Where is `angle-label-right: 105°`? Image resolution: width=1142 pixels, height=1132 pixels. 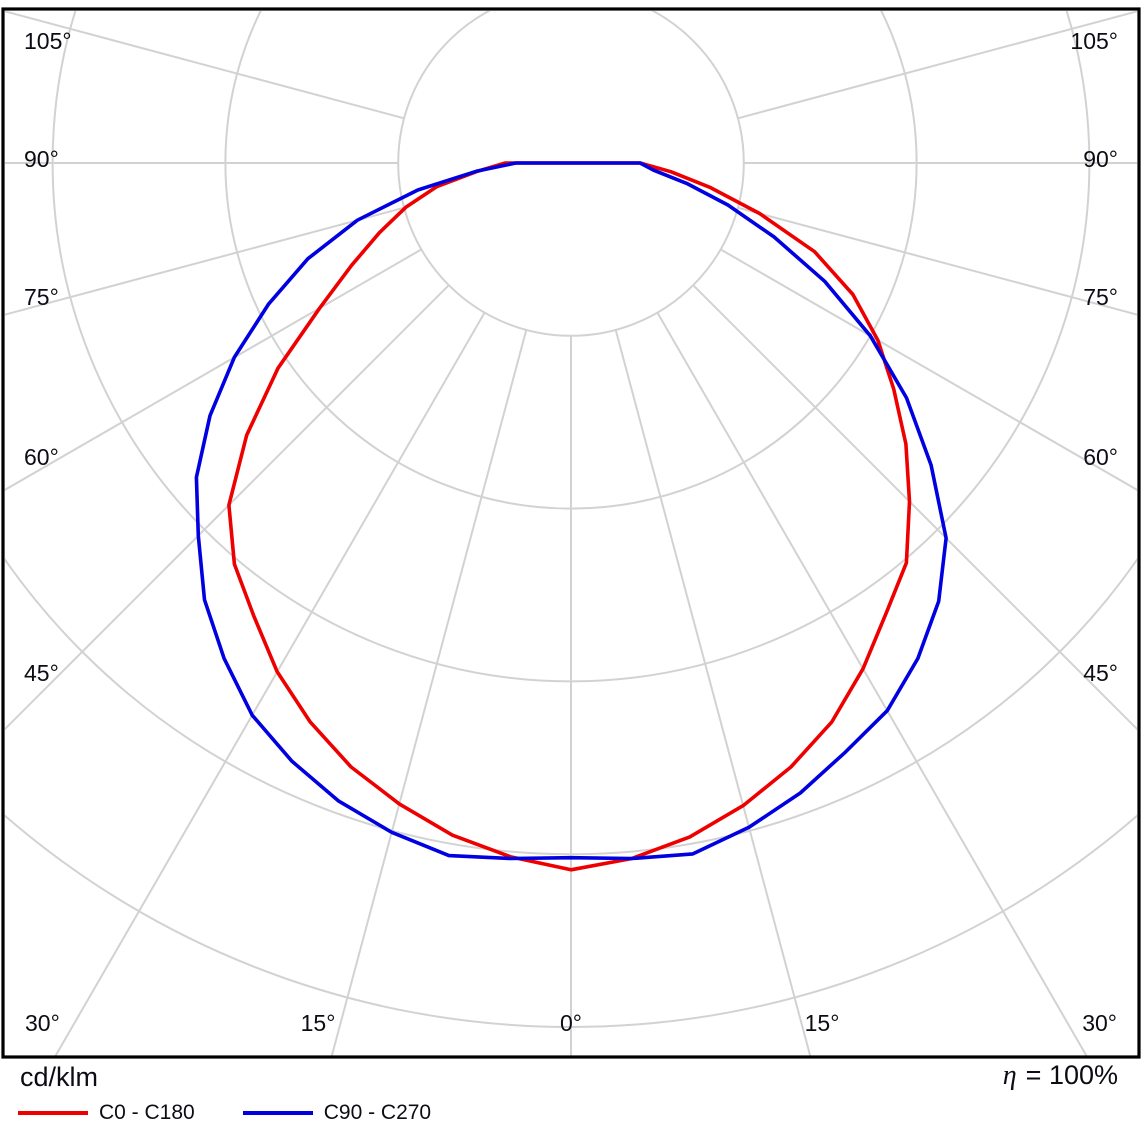 angle-label-right: 105° is located at coordinates (1094, 41).